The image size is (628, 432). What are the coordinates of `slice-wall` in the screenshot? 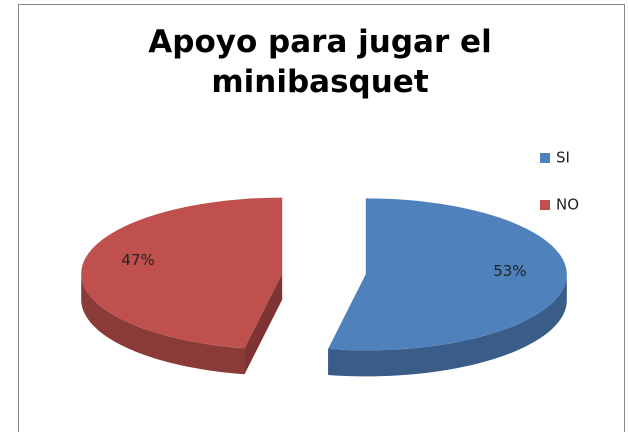 It's located at (263, 324).